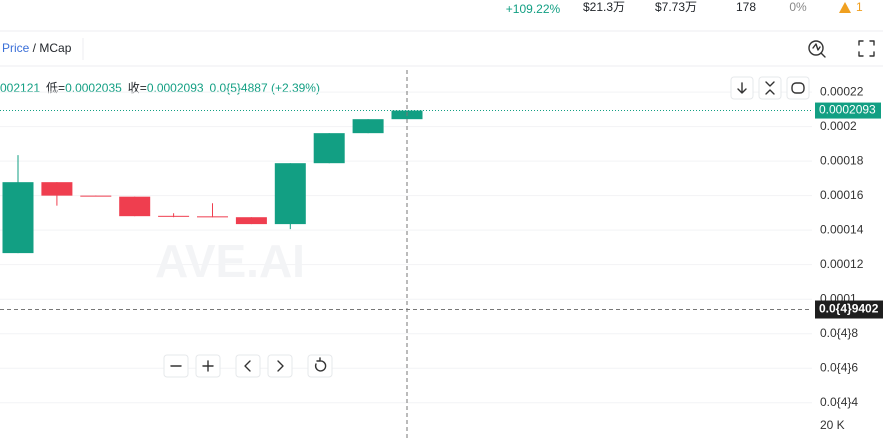 The height and width of the screenshot is (440, 883). I want to click on fullscreen-button, so click(866, 48).